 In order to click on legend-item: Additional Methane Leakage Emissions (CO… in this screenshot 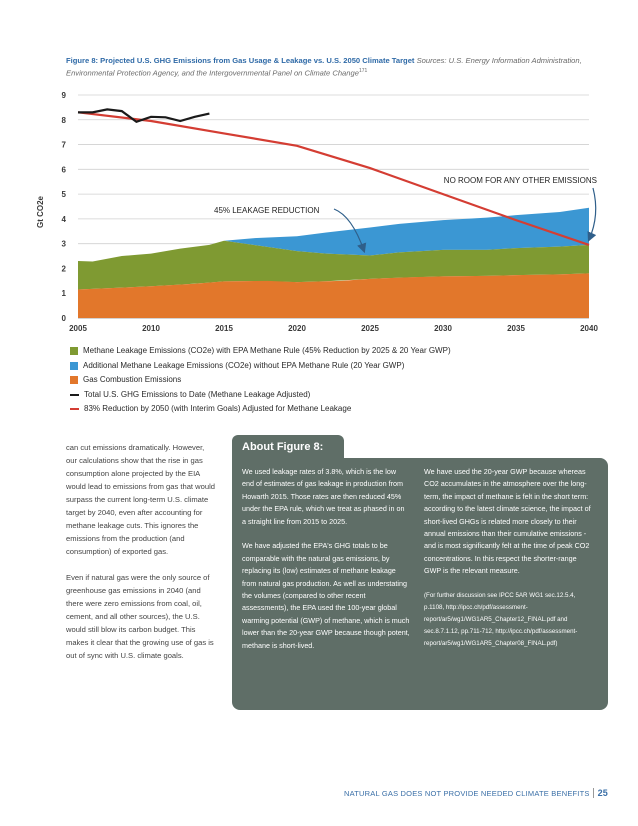, I will do `click(330, 366)`.